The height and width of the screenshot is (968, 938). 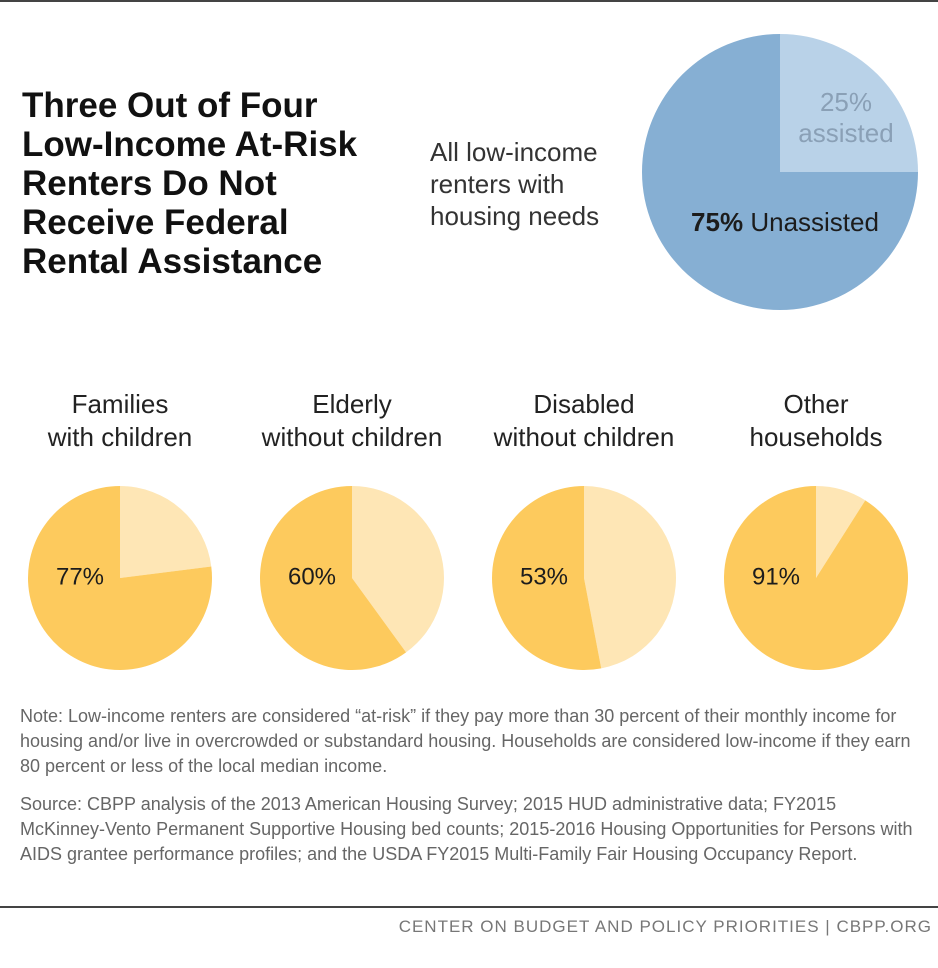 I want to click on value-label: 75%, so click(x=717, y=222).